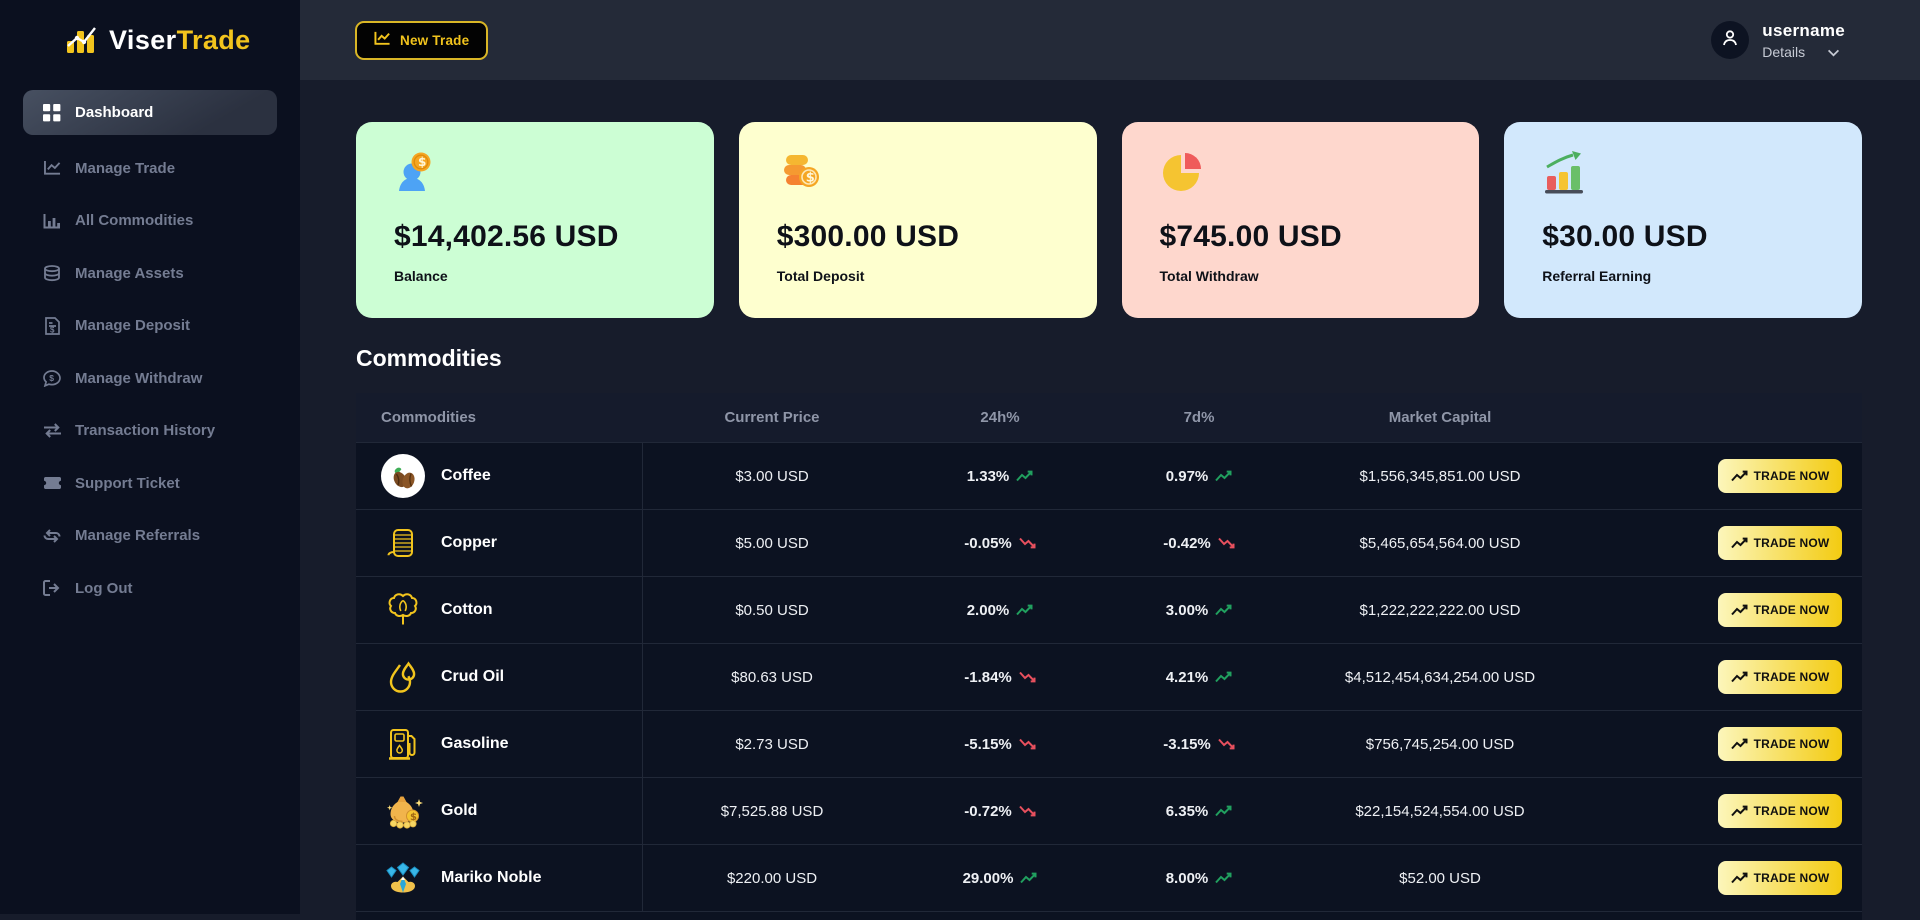 This screenshot has height=920, width=1920. What do you see at coordinates (1833, 52) in the screenshot?
I see `chevron-down-icon` at bounding box center [1833, 52].